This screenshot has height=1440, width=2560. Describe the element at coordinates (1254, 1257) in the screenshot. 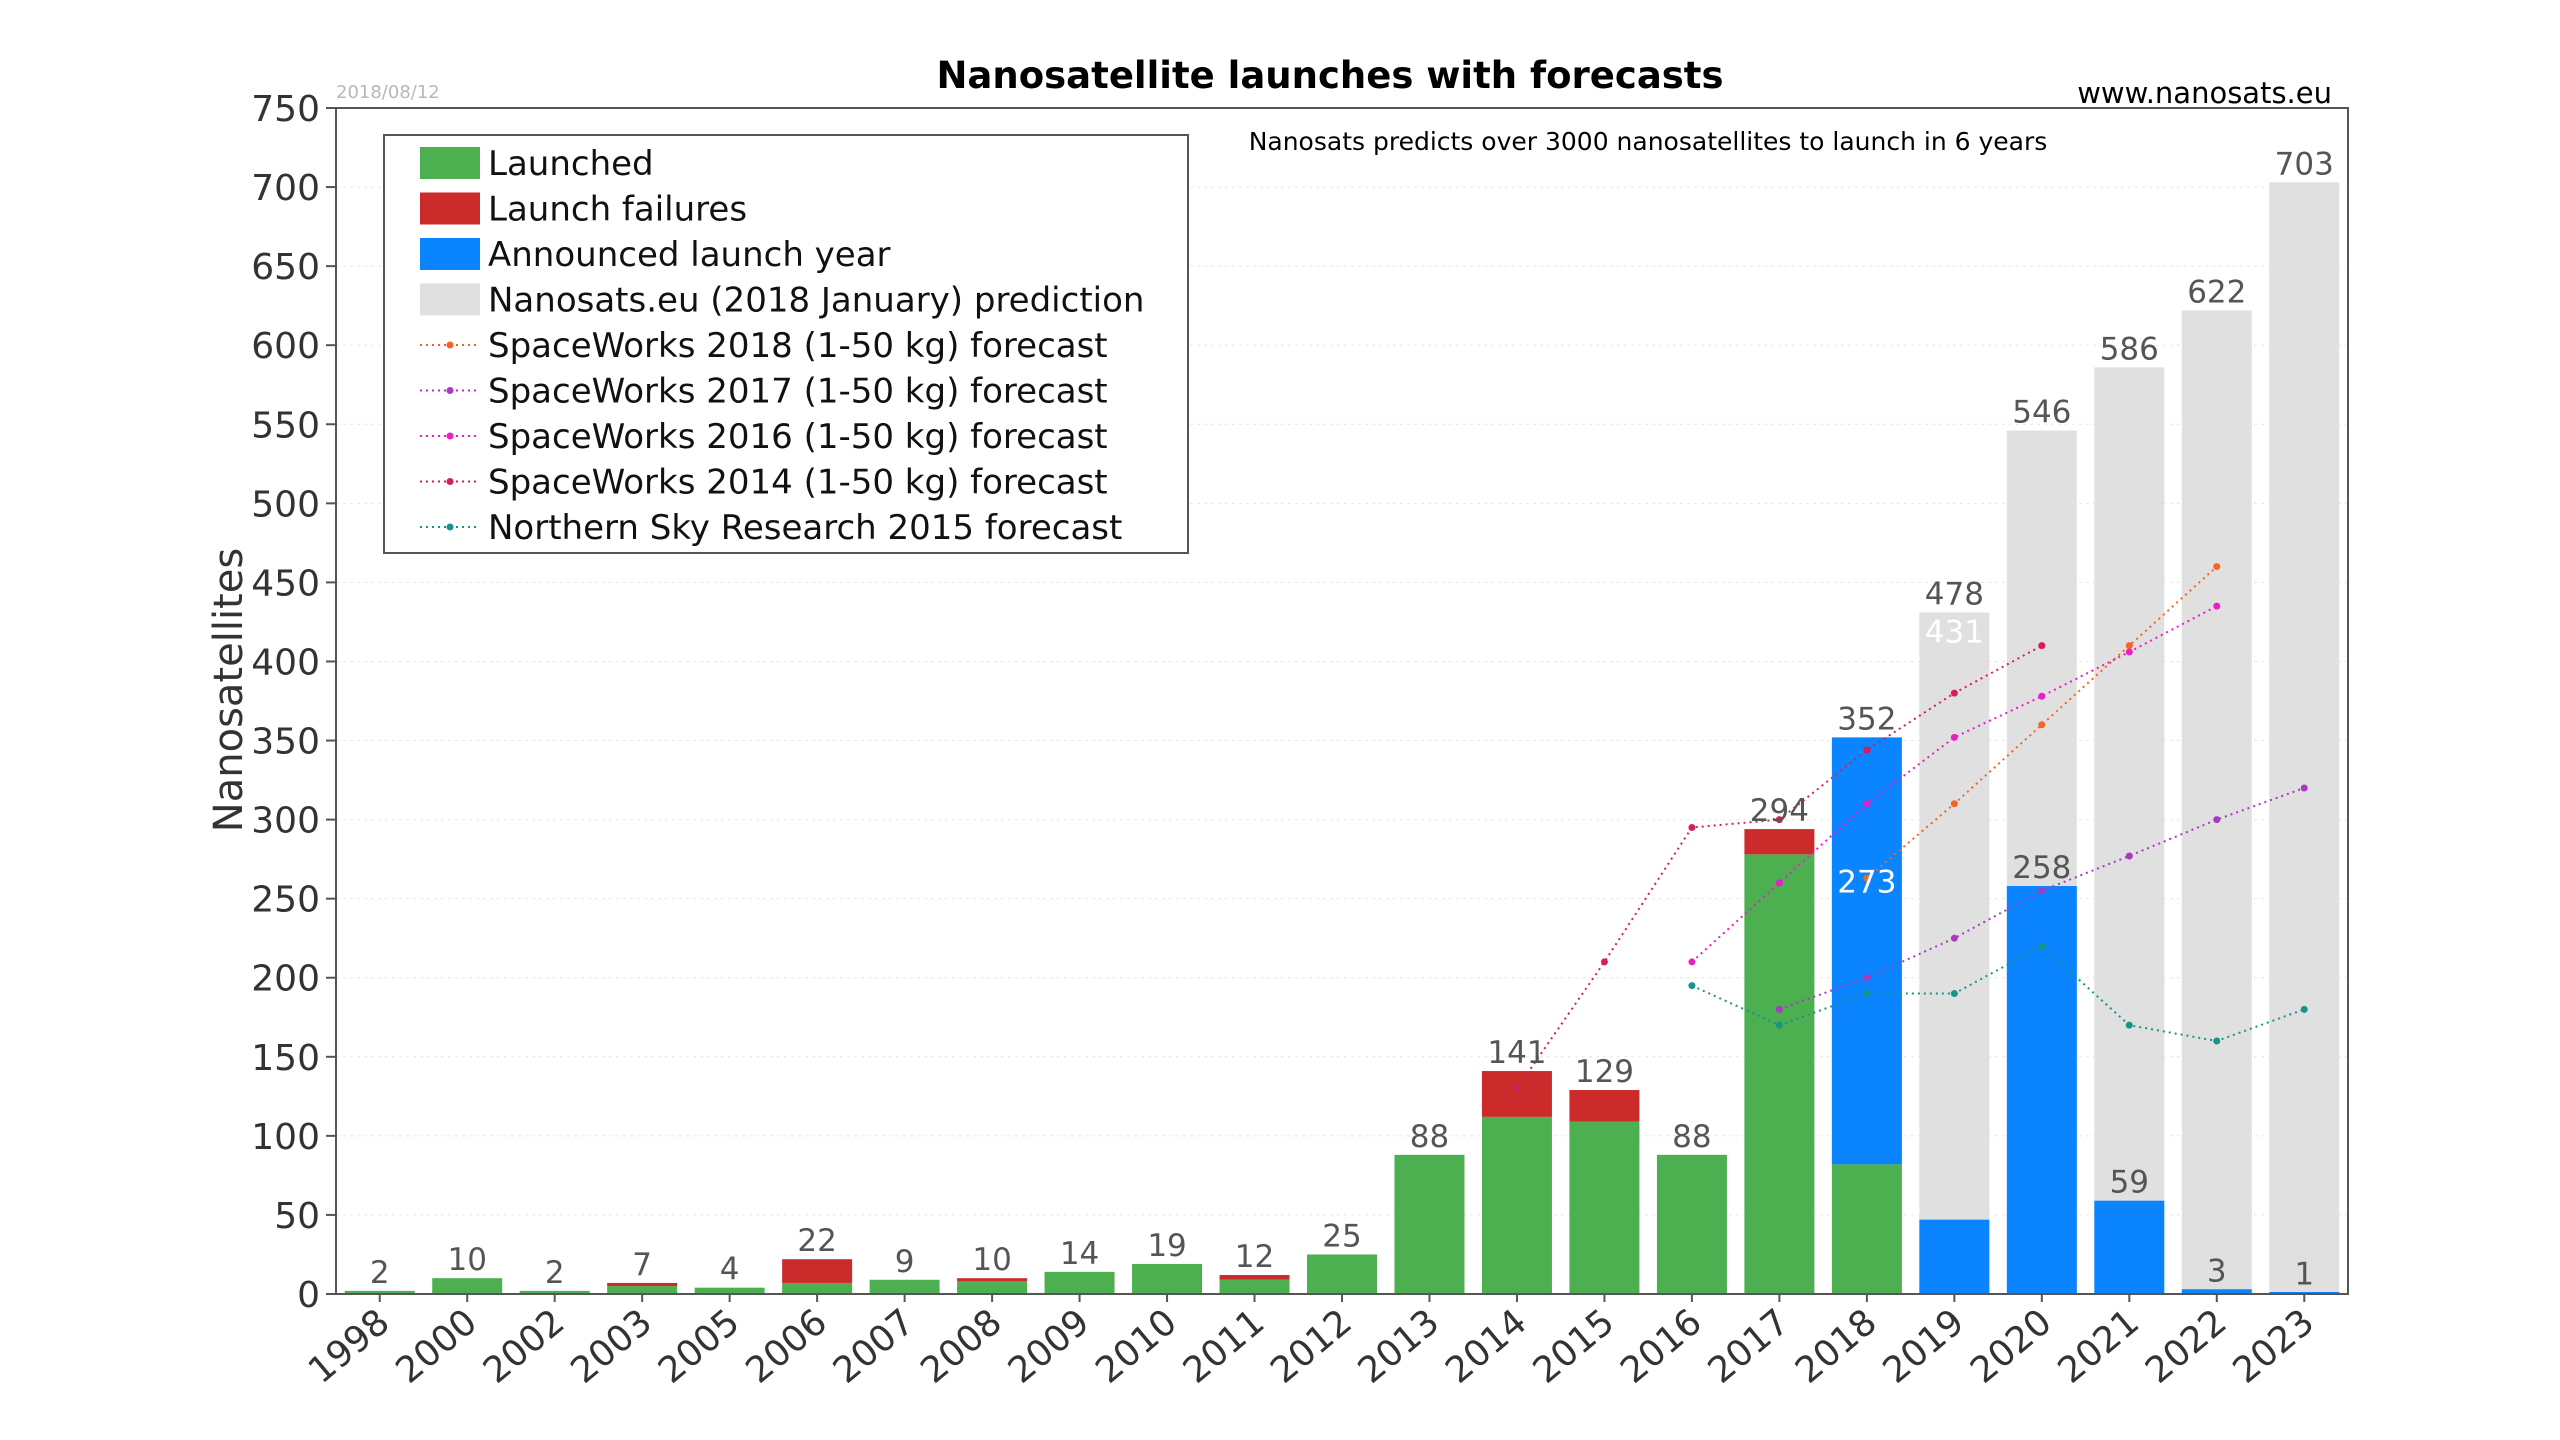

I see `bar-total-label: 12` at that location.